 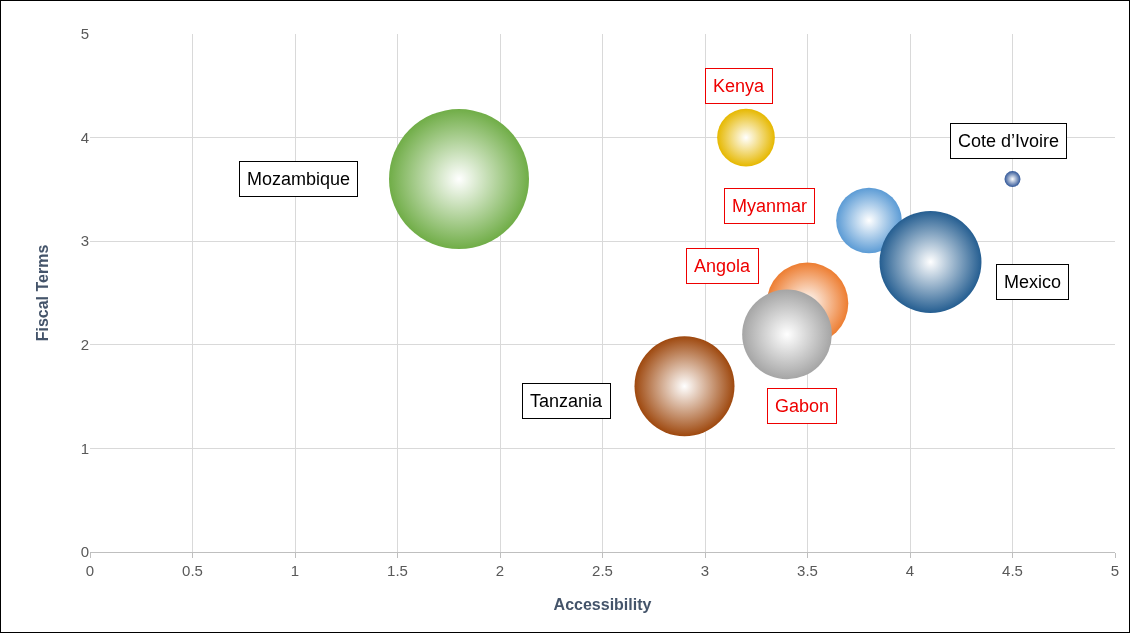 I want to click on x-tick-label: 3.5, so click(x=807, y=570).